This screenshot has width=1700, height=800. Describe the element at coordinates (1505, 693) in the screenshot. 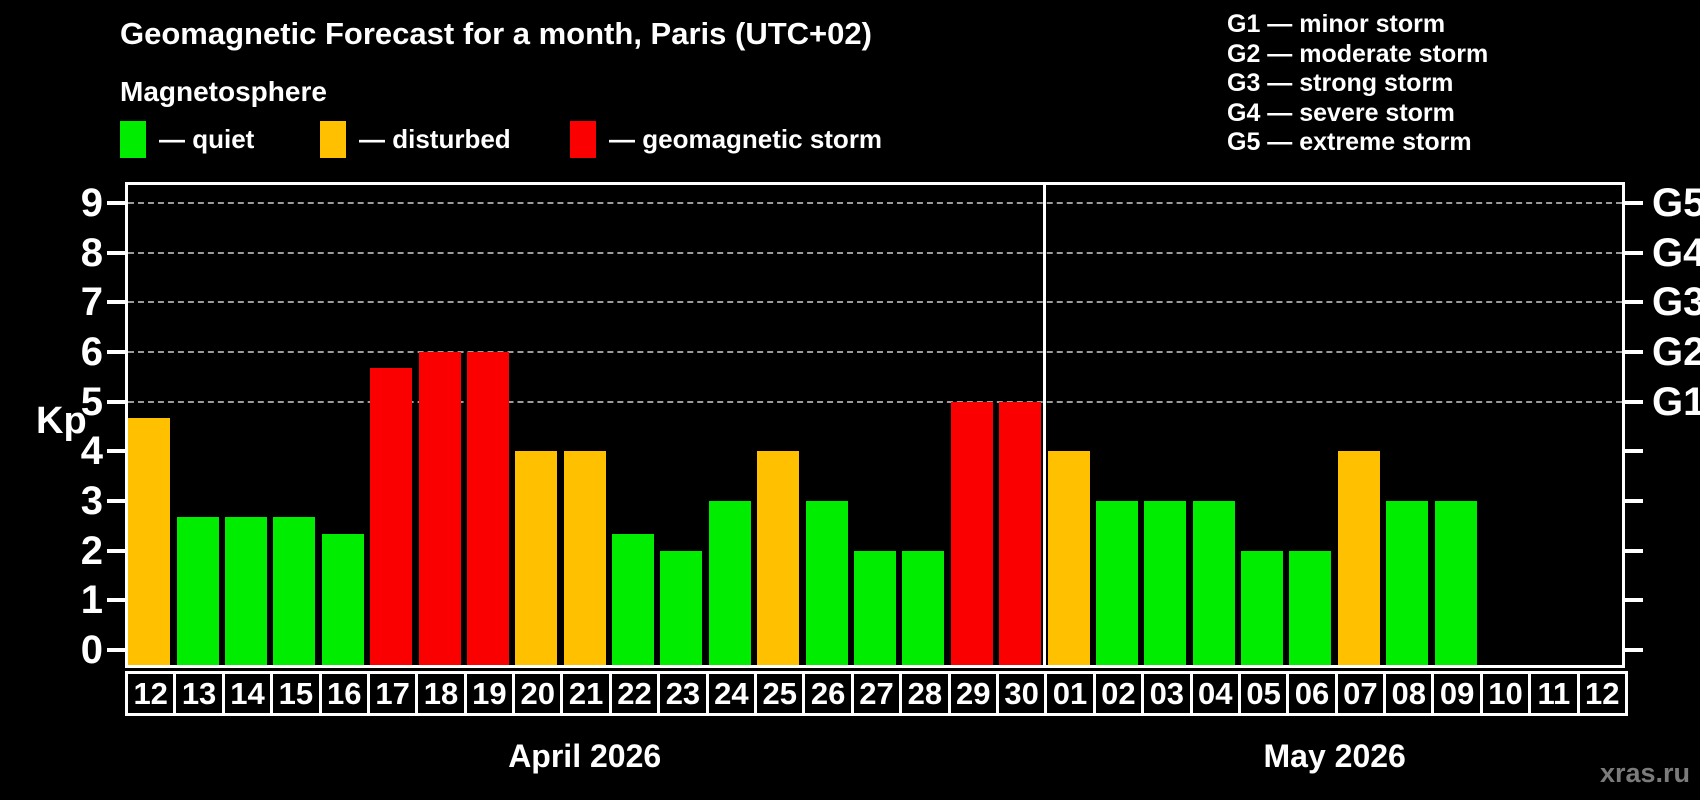

I see `day-cell-may-10: 10` at that location.